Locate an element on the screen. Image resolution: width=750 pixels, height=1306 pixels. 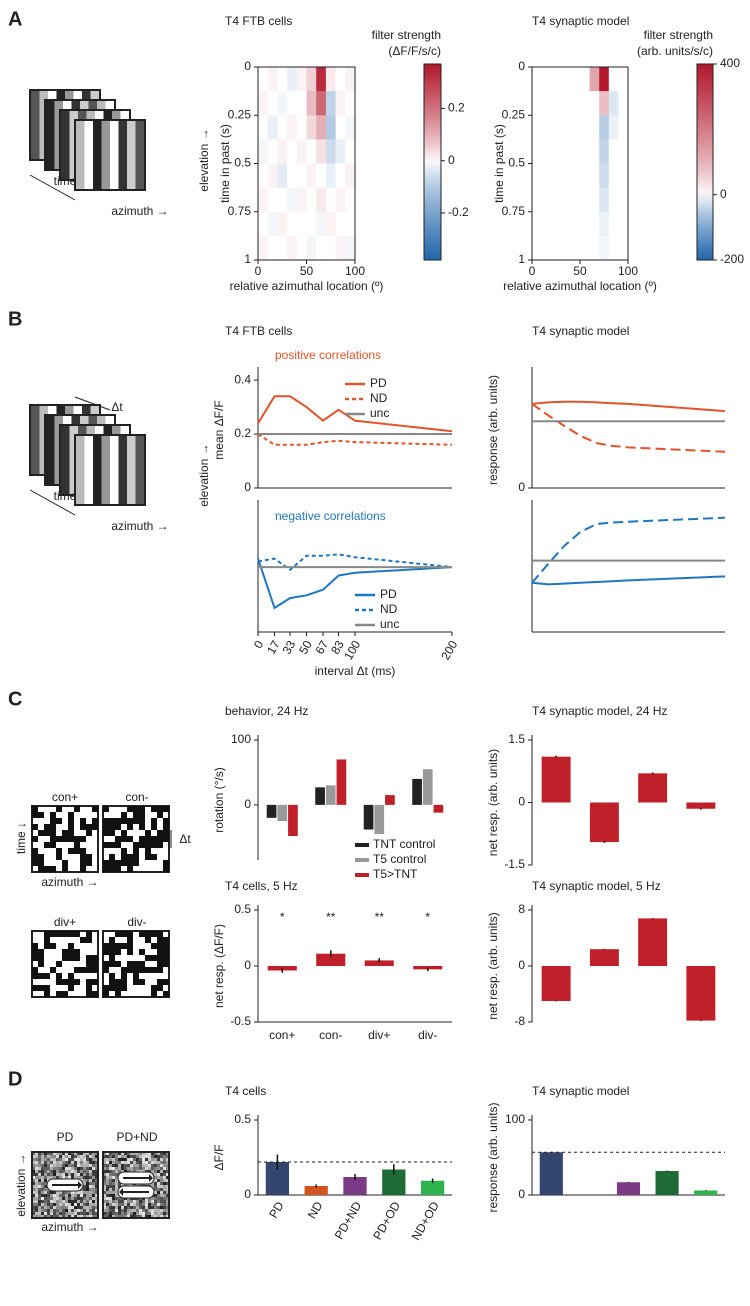
legend-label: T5 control is located at coordinates (399, 859).